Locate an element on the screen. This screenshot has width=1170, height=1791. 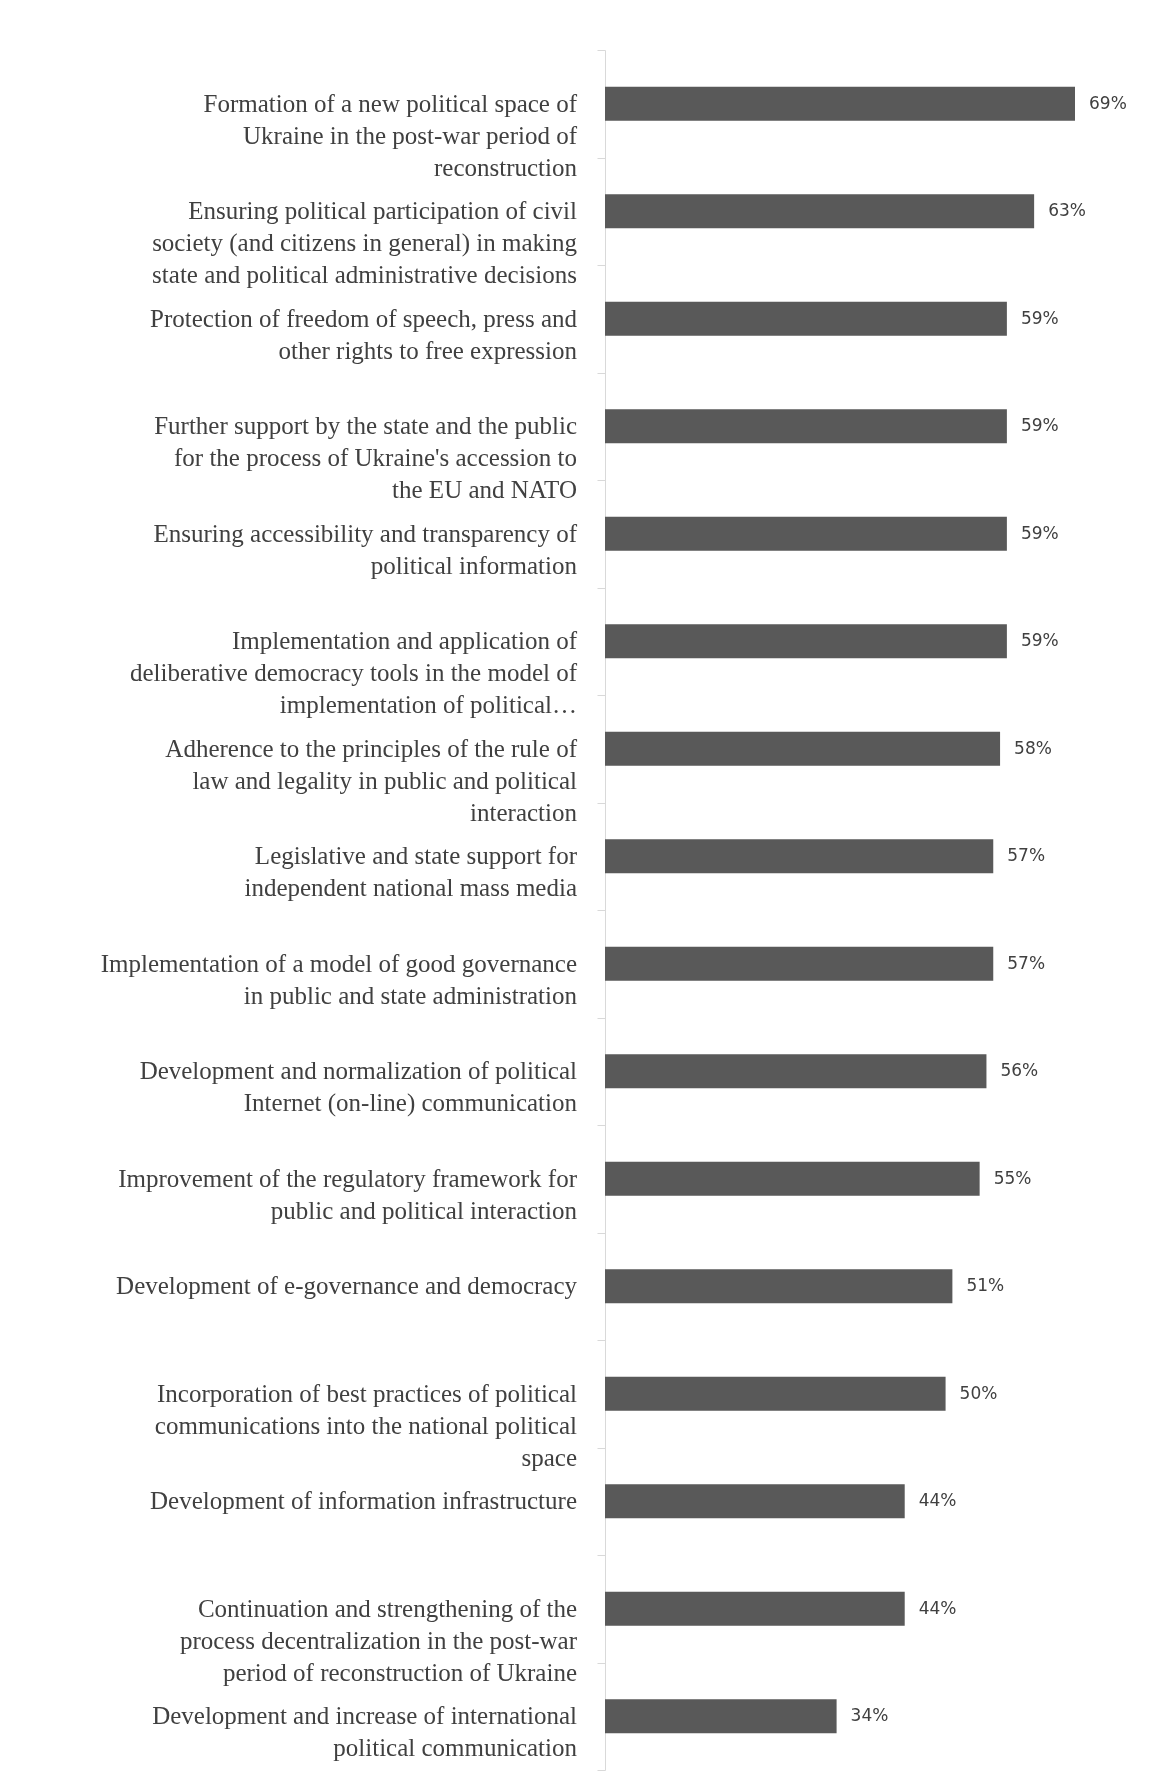
y-tick-label: Improvement of the regulatory framework for public and political interaction is located at coordinates (348, 1194).